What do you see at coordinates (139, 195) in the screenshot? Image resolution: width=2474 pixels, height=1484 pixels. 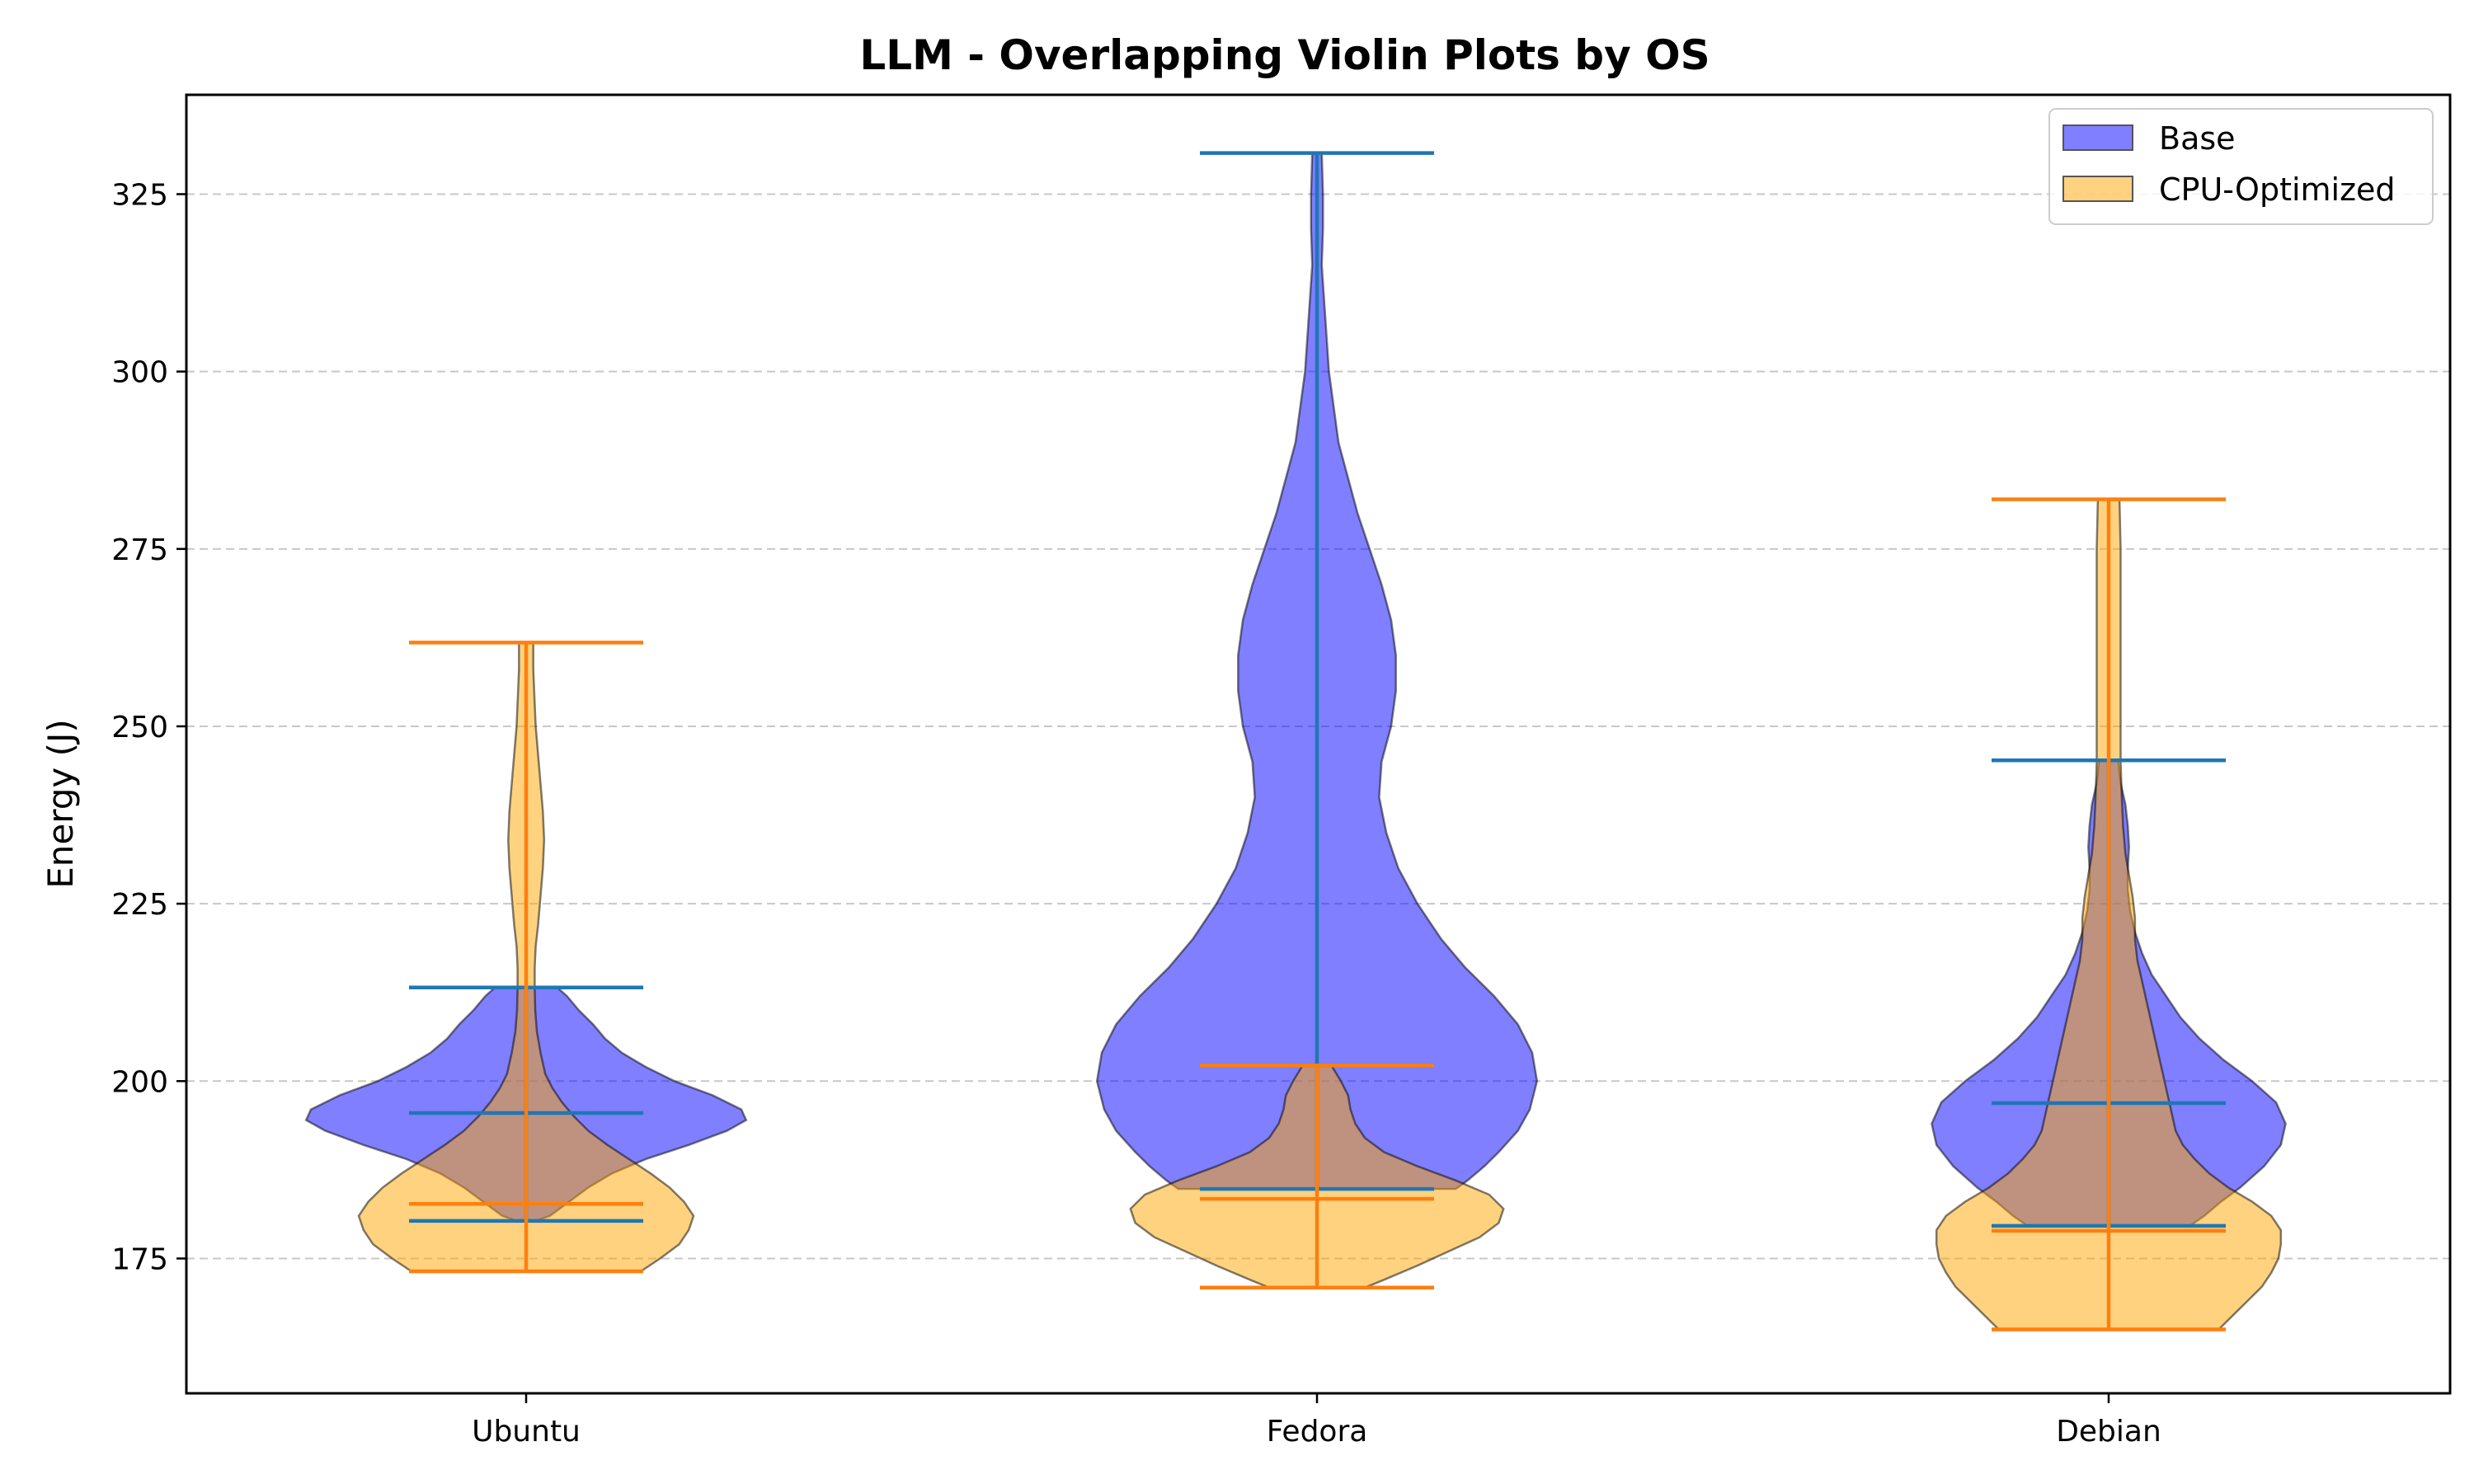 I see `y-tick-label: 325` at bounding box center [139, 195].